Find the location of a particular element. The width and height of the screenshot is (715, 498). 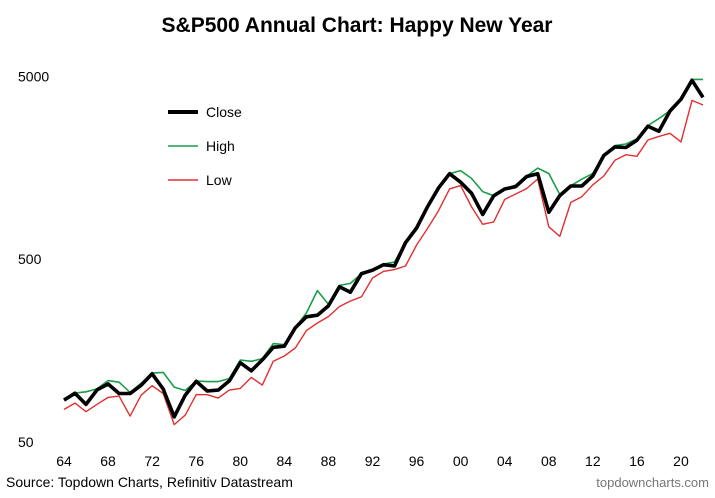

x-tick-label: 00 is located at coordinates (461, 461).